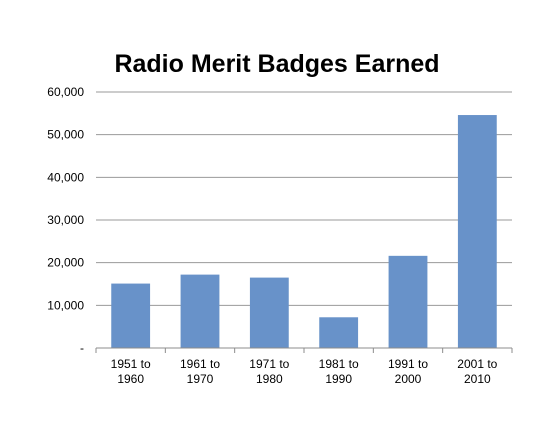  What do you see at coordinates (269, 364) in the screenshot?
I see `x-tick-label-line: 1971 to` at bounding box center [269, 364].